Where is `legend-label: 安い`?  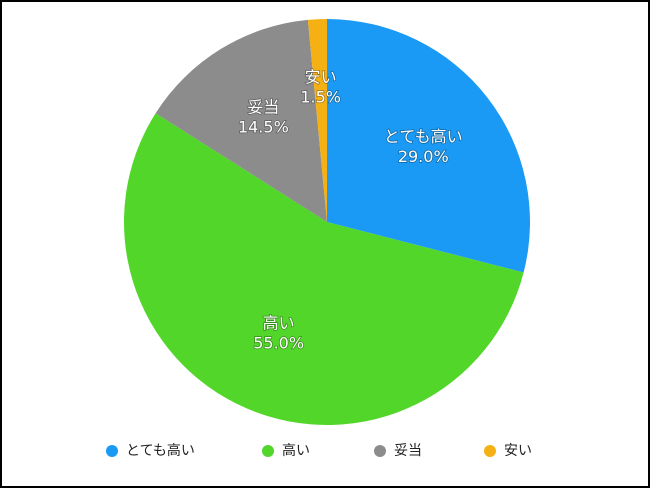 legend-label: 安い is located at coordinates (518, 451).